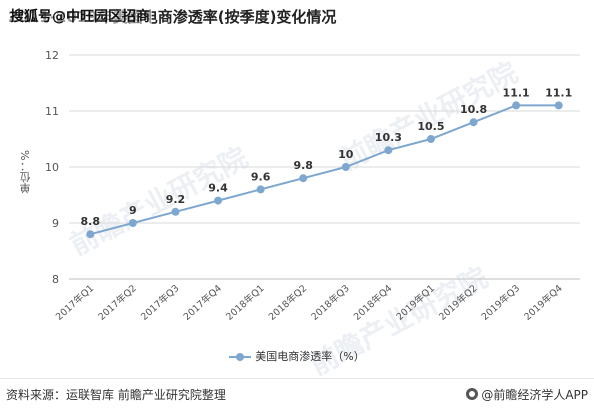  Describe the element at coordinates (176, 199) in the screenshot. I see `data-label: 9.2` at that location.